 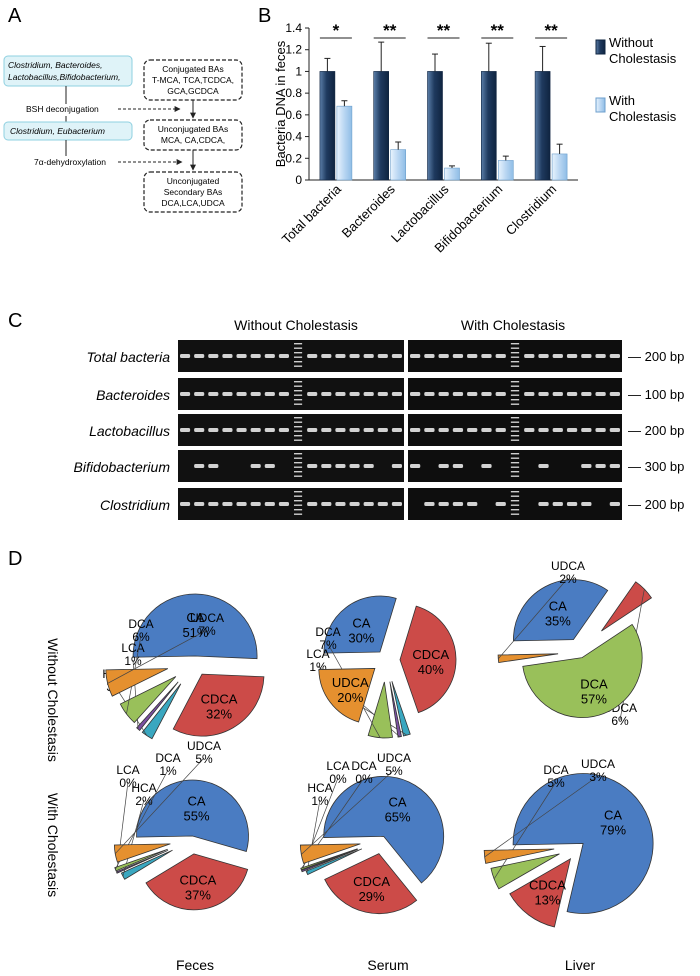 What do you see at coordinates (168, 771) in the screenshot?
I see `pie-pct-DCA: 1%` at bounding box center [168, 771].